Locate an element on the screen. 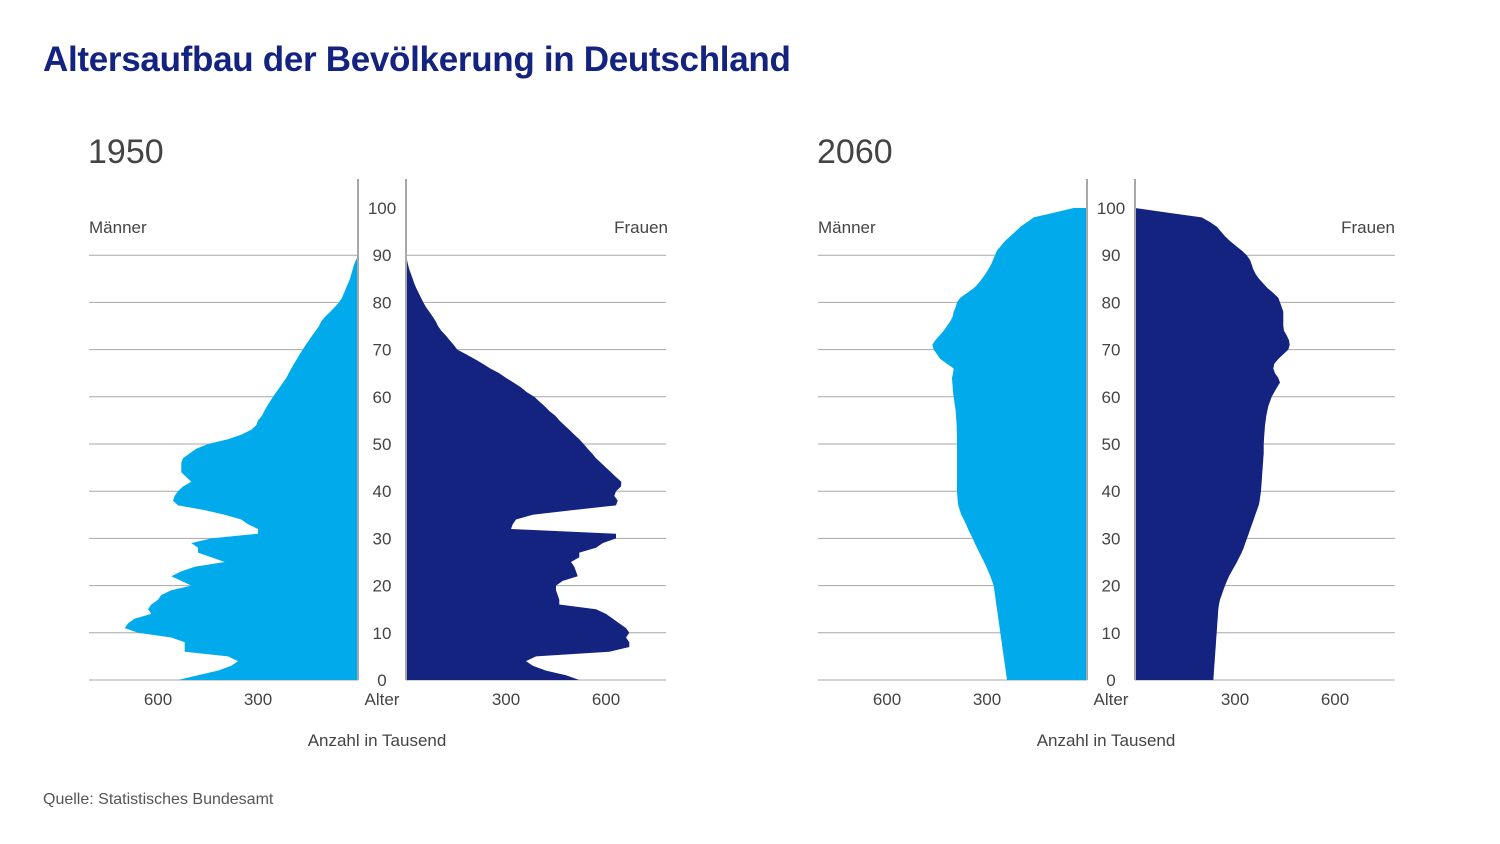  x-ticks-2060: 600 300 300 600 is located at coordinates (1111, 699).